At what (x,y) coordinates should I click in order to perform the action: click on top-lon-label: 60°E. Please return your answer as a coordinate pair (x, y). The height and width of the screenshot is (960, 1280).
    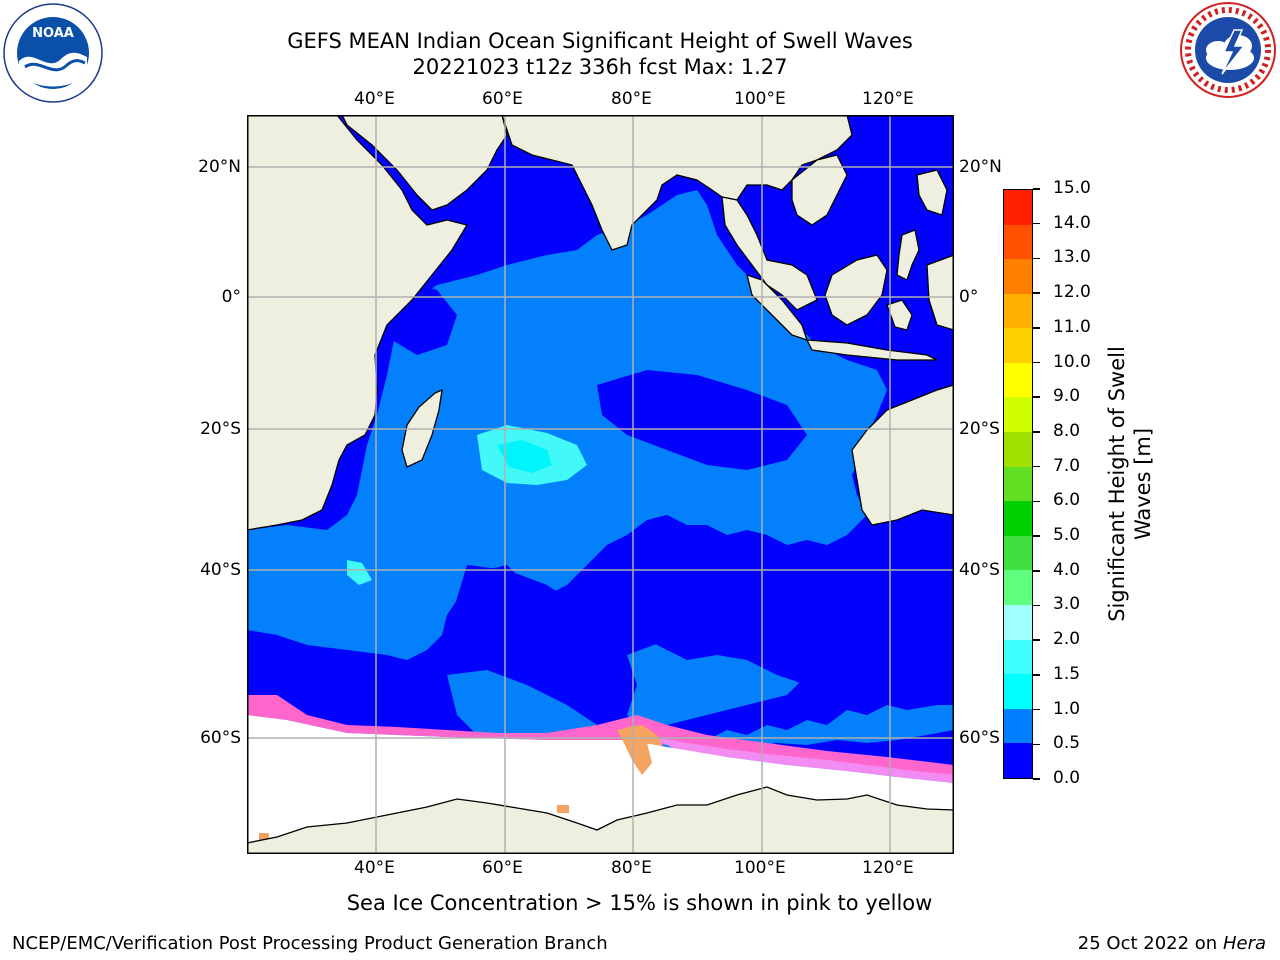
    Looking at the image, I should click on (502, 99).